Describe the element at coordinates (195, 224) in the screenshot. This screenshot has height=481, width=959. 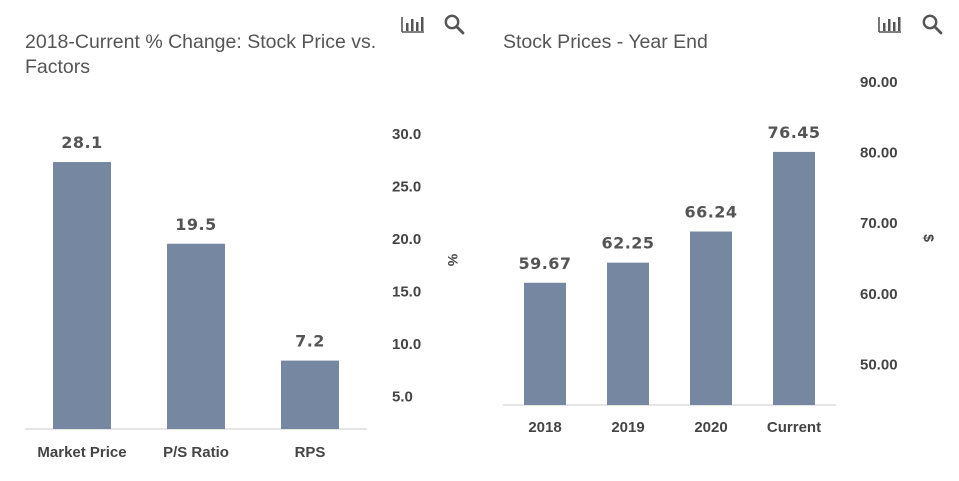
I see `data-label: 19.5` at that location.